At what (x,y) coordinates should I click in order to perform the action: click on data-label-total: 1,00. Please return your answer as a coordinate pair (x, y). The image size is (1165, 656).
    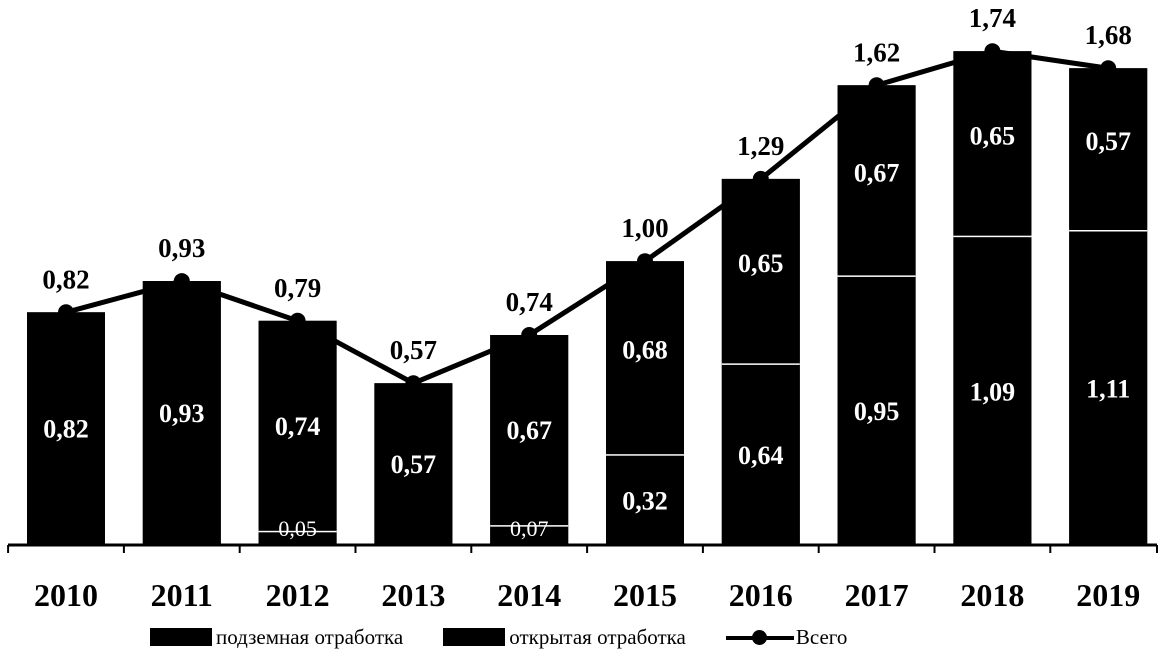
    Looking at the image, I should click on (644, 228).